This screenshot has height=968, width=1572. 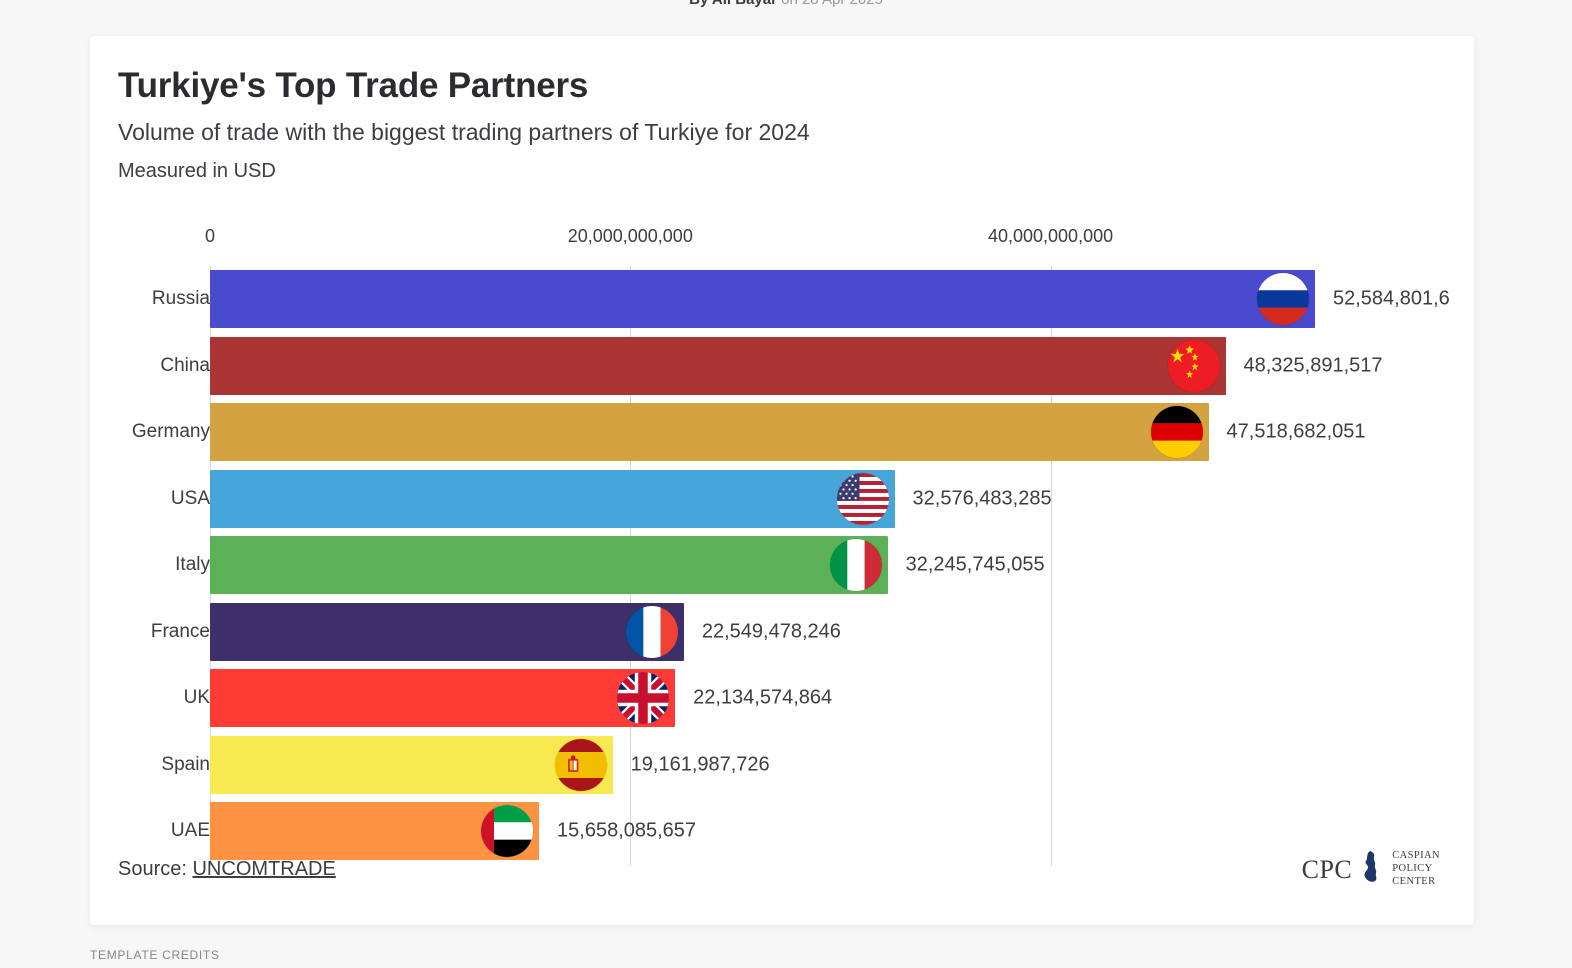 I want to click on source-note: Source: UNCOMTRADE, so click(x=227, y=869).